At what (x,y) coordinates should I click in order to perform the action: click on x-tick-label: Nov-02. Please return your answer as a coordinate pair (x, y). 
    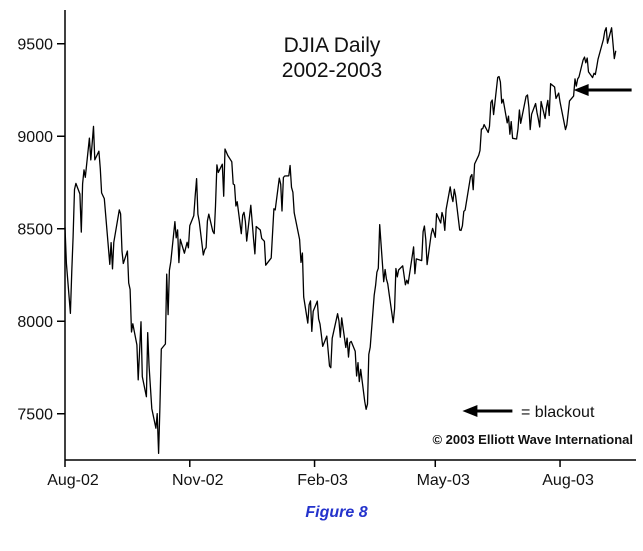
    Looking at the image, I should click on (198, 480).